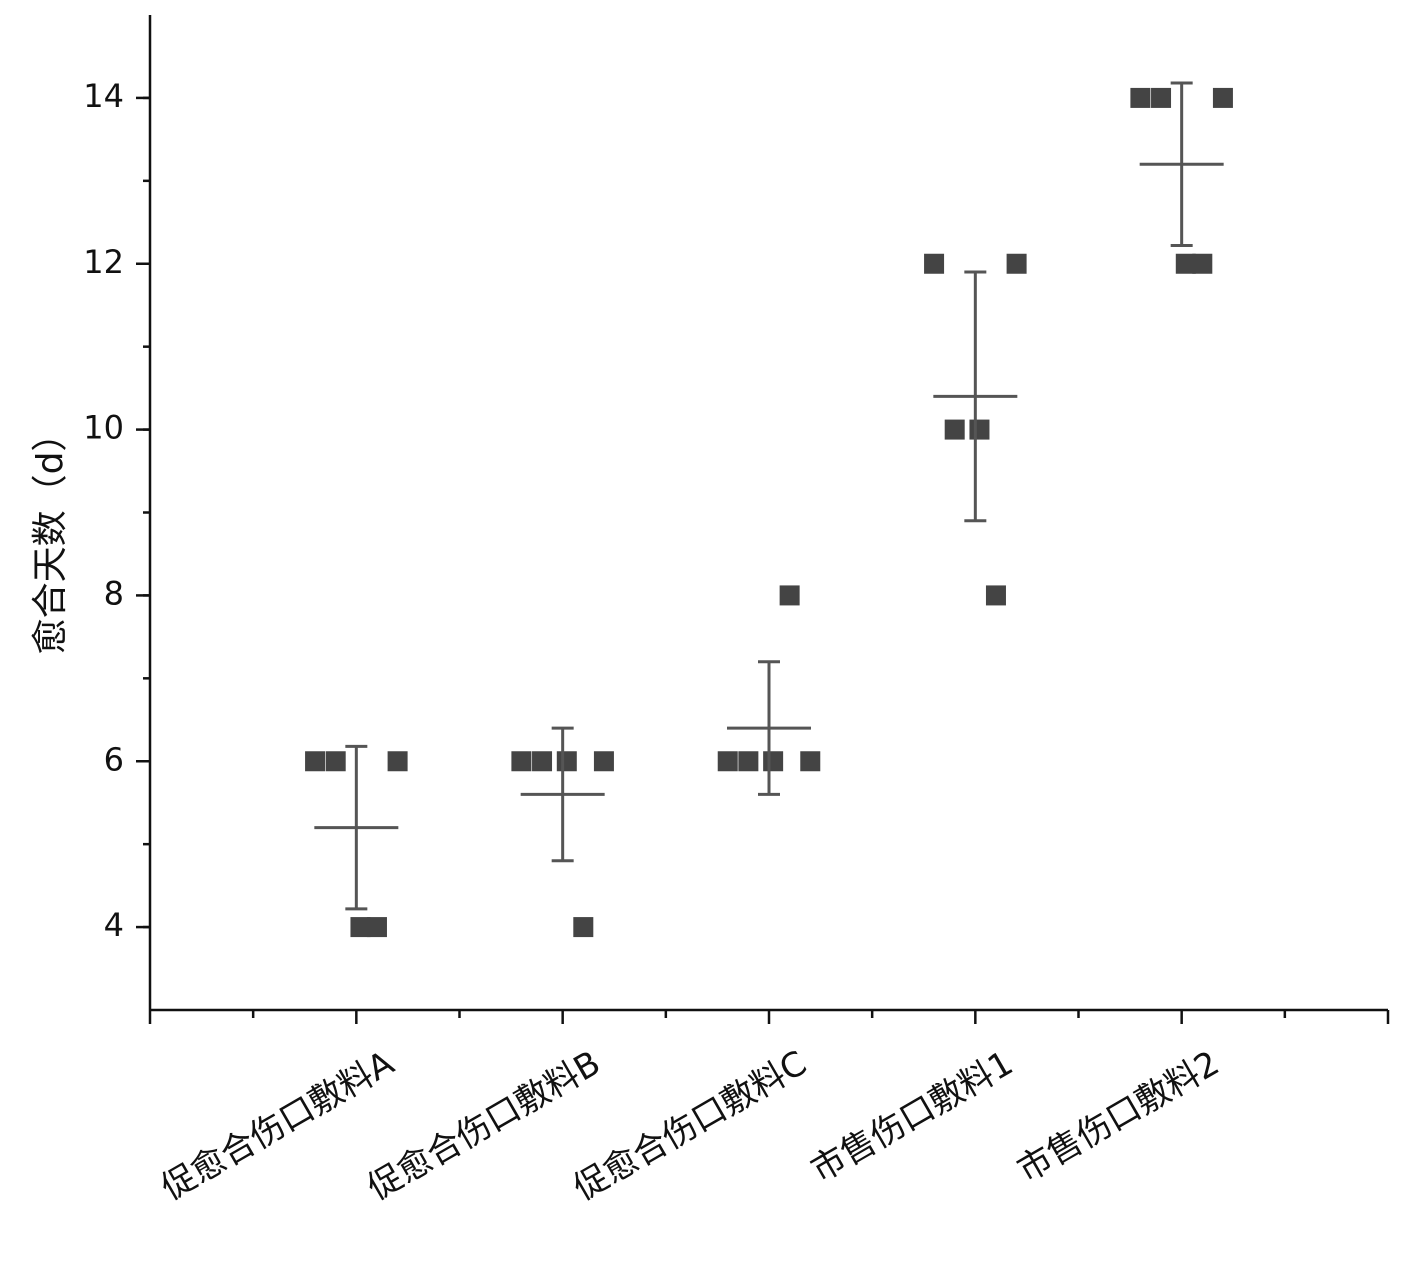 Image resolution: width=1403 pixels, height=1287 pixels. What do you see at coordinates (114, 593) in the screenshot?
I see `y-tick-label: 8` at bounding box center [114, 593].